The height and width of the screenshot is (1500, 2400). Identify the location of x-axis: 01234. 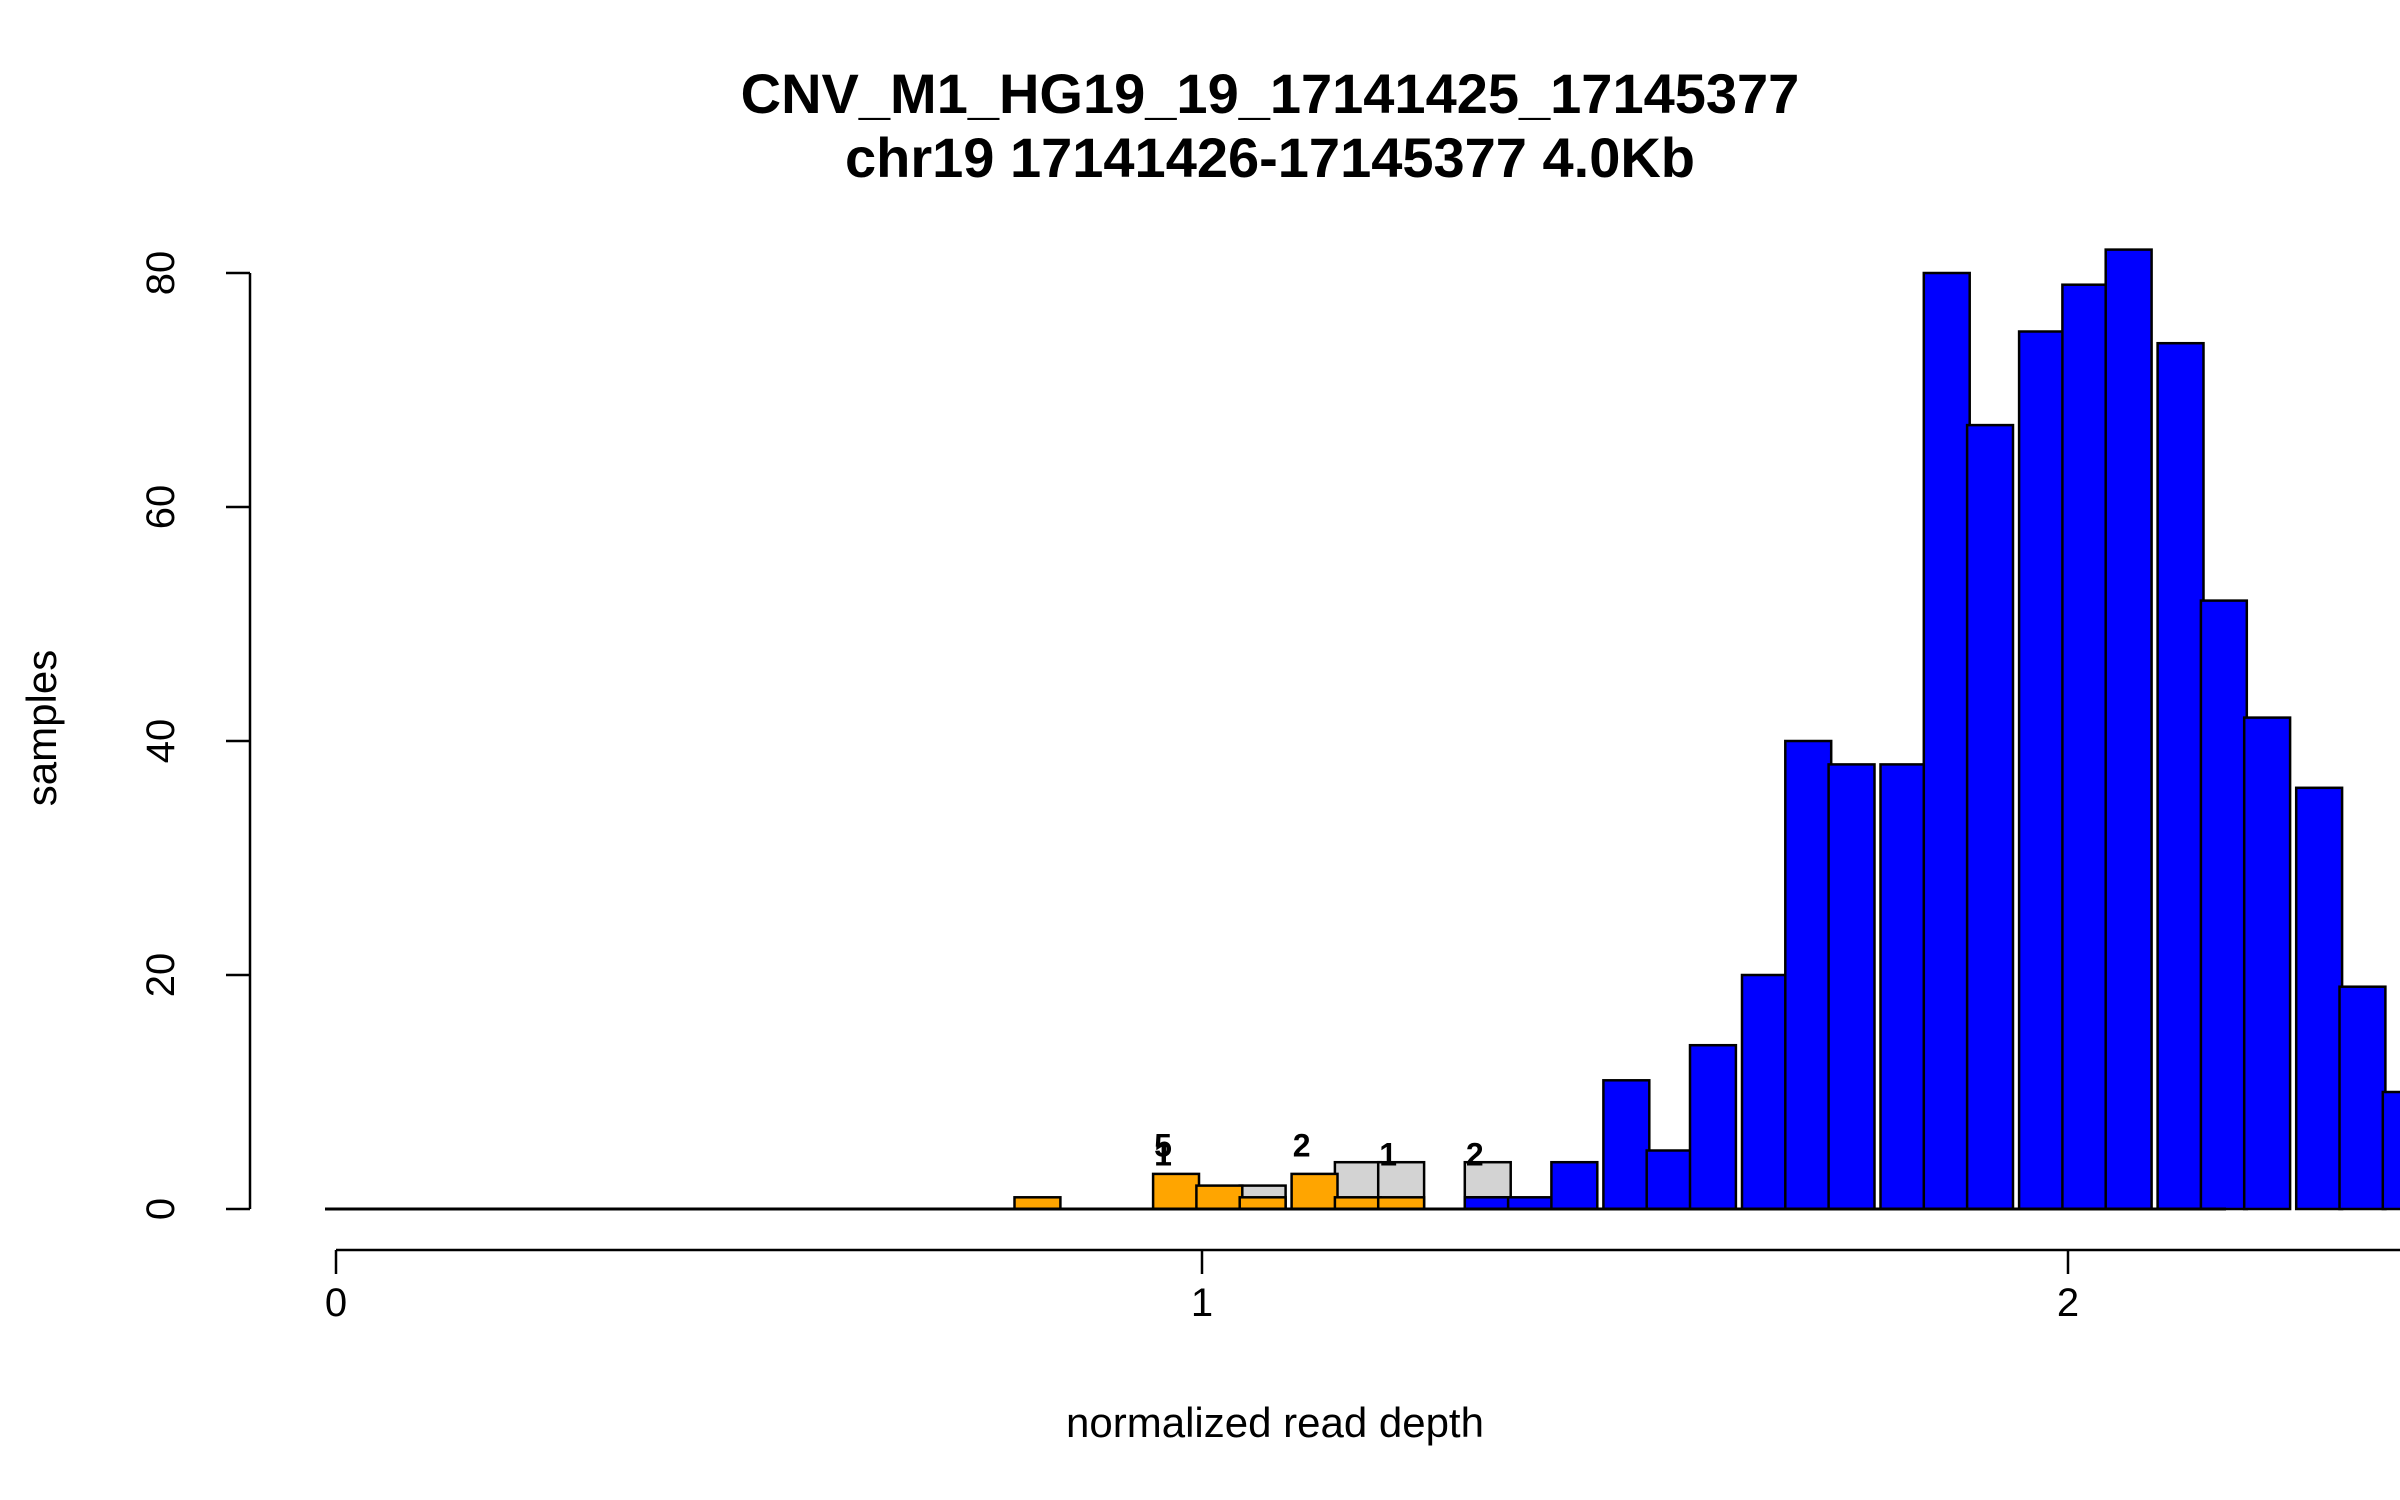
(1362, 1286).